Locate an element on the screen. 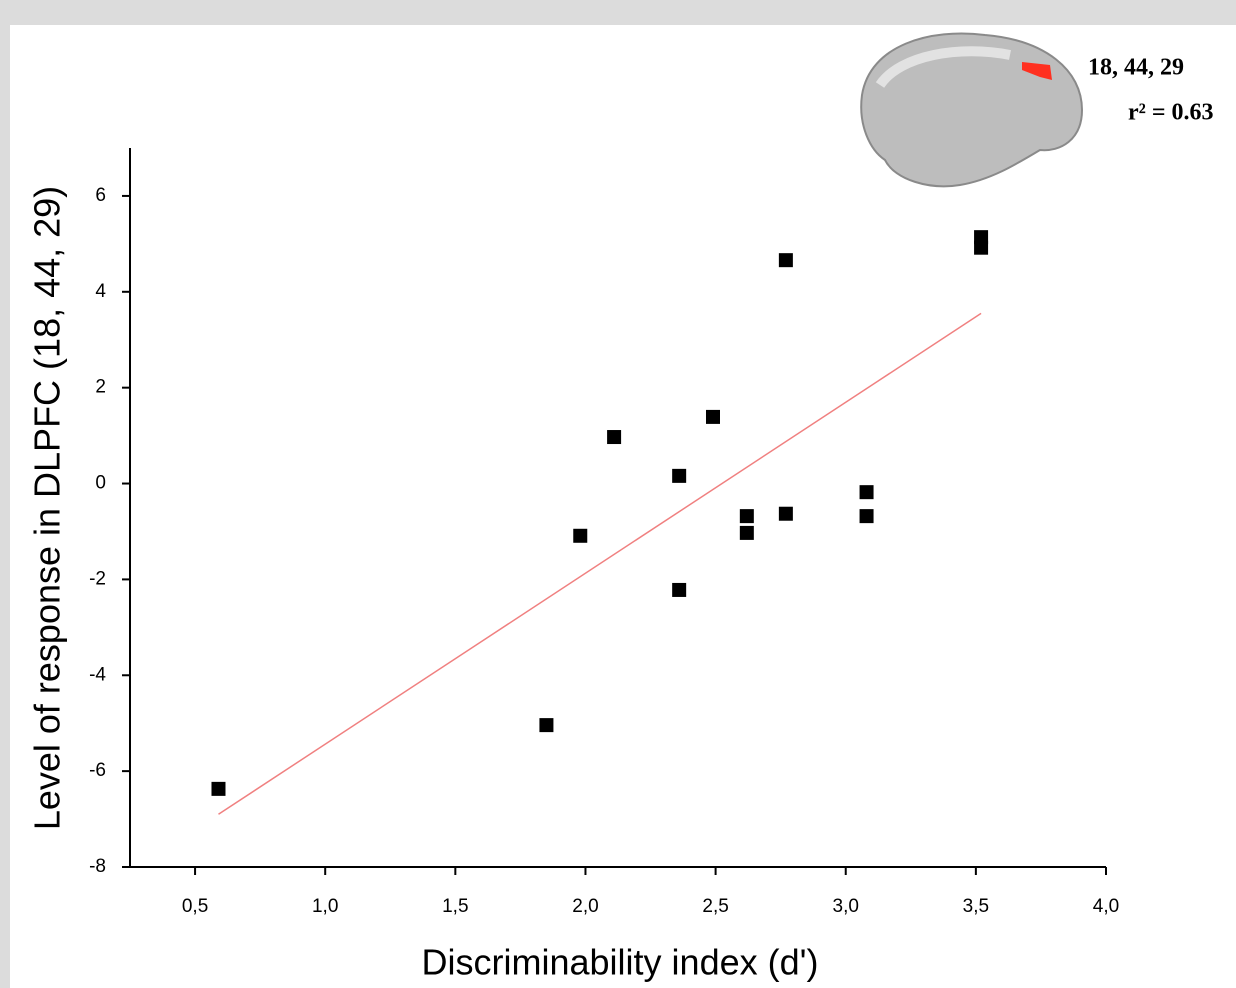 The image size is (1236, 988). x-tick-label: 0,5 is located at coordinates (195, 906).